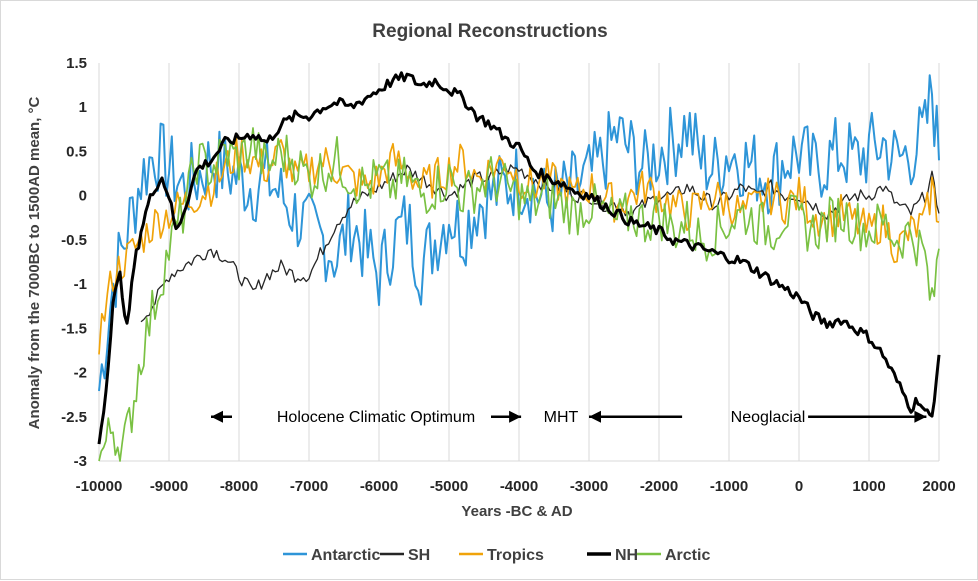 The width and height of the screenshot is (978, 581). I want to click on chart-title: Regional Reconstructions, so click(489, 31).